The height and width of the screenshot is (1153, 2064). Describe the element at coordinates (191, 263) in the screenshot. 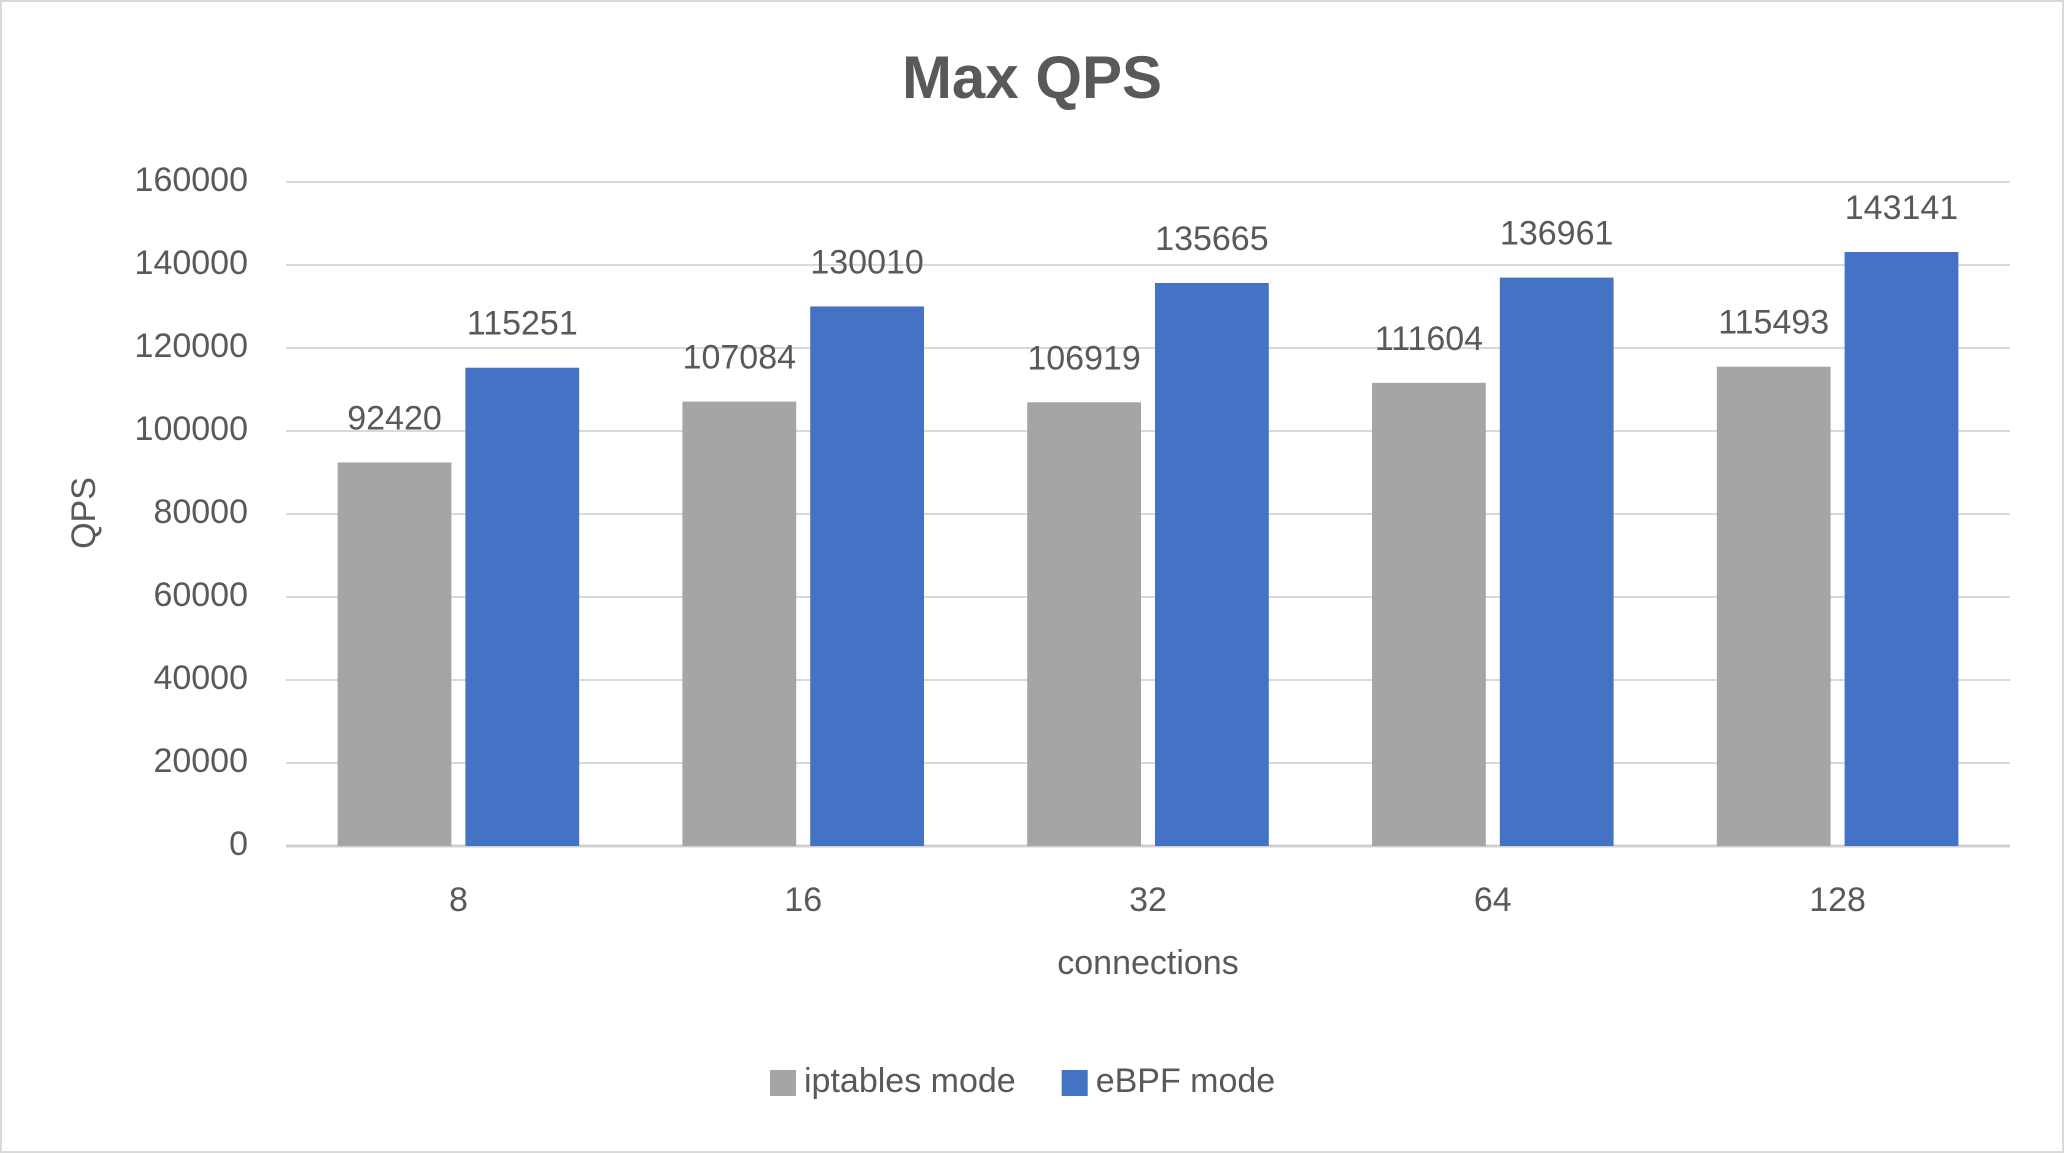

I see `y-tick-label: 140000` at that location.